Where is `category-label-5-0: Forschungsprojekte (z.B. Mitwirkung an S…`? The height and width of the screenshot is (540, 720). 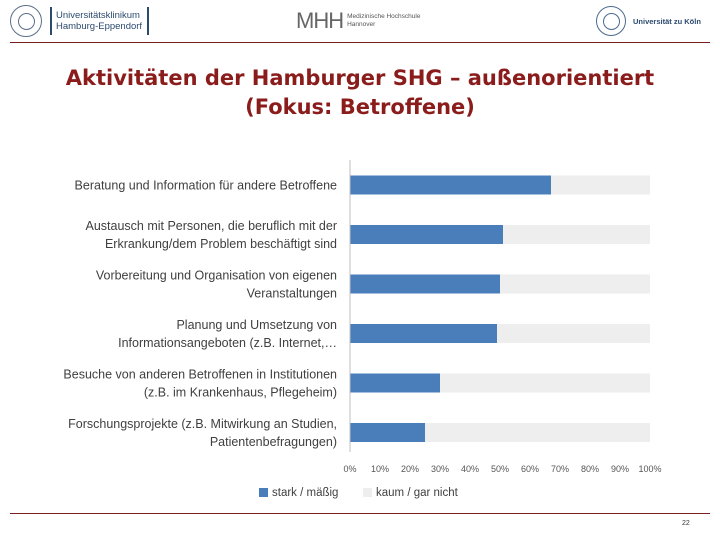 category-label-5-0: Forschungsprojekte (z.B. Mitwirkung an S… is located at coordinates (202, 424).